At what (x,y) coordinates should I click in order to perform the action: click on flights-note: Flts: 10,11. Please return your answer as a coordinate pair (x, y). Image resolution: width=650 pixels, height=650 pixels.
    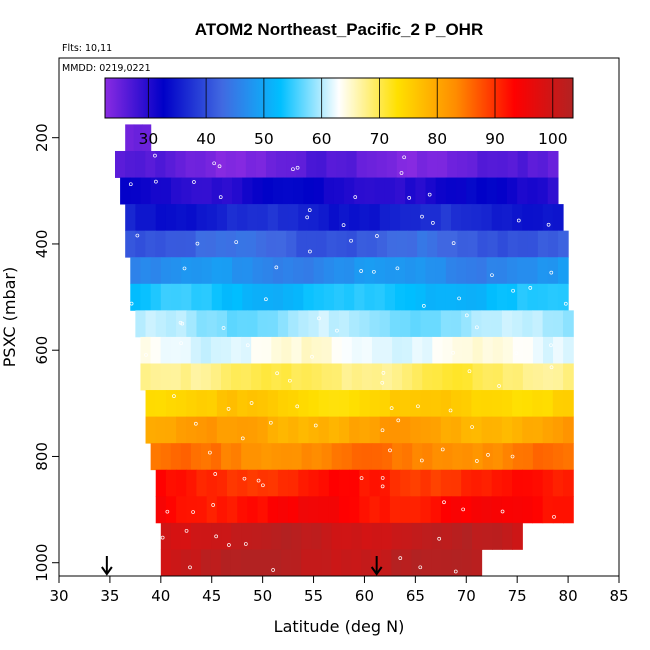
    Looking at the image, I should click on (87, 48).